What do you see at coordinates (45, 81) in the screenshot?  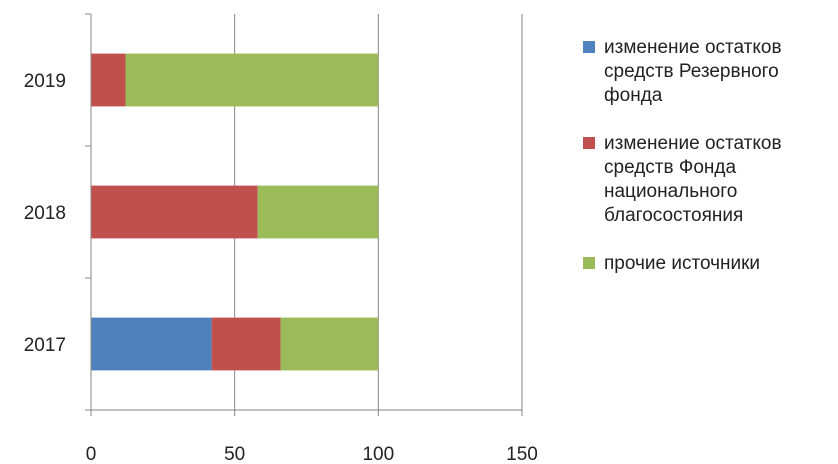 I see `y-tick-label-2019: 2019` at bounding box center [45, 81].